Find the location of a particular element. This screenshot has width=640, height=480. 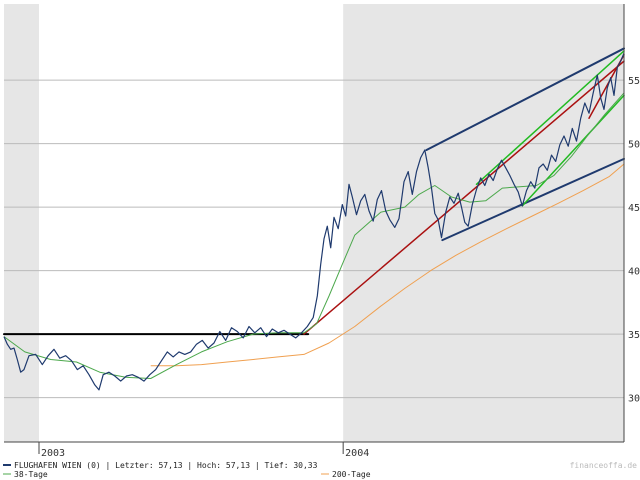

y-tick-label-35: 35 is located at coordinates (634, 335).